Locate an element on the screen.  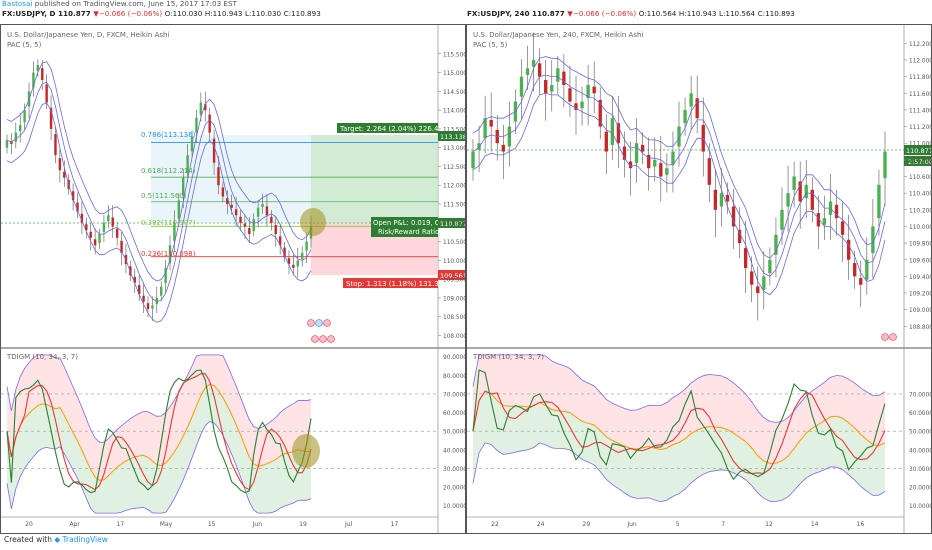
price-axis-label: 110.000 is located at coordinates (454, 262).